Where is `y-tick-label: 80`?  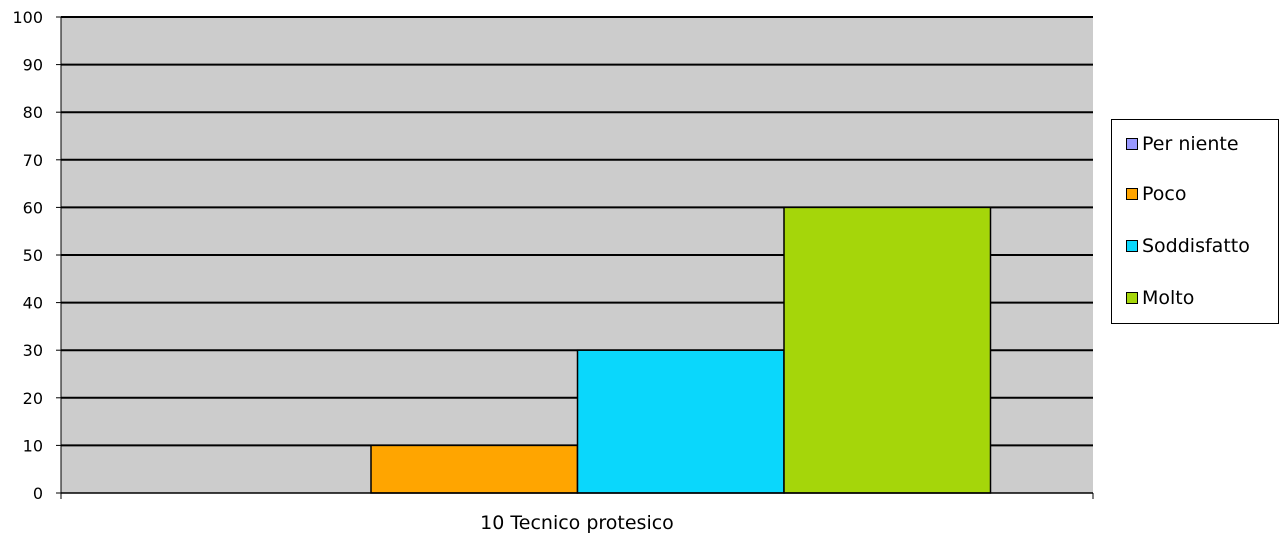 y-tick-label: 80 is located at coordinates (33, 112).